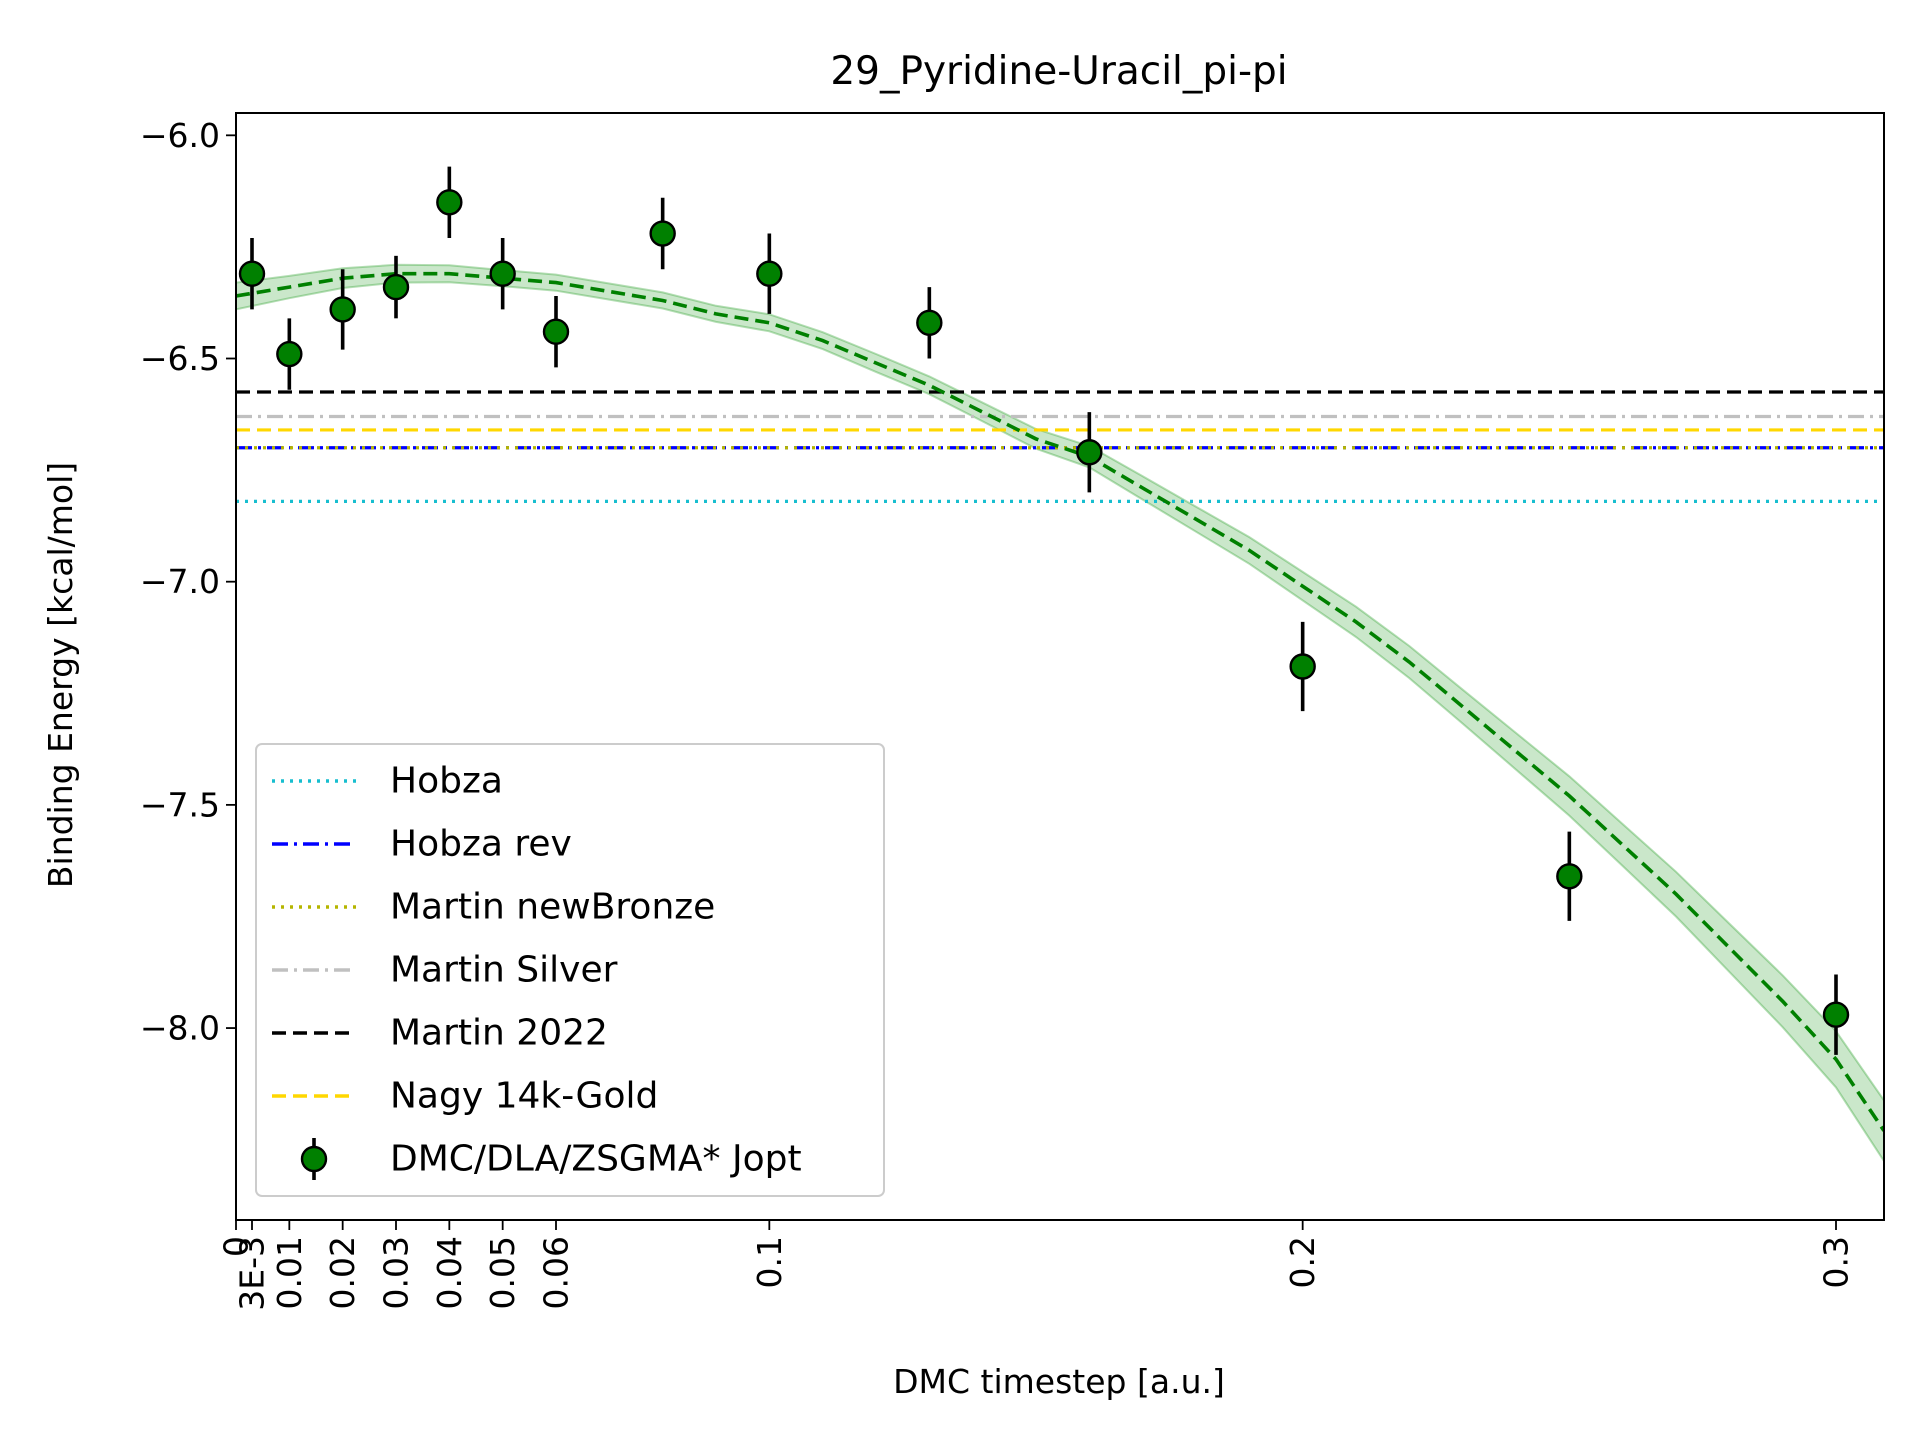 Image resolution: width=1920 pixels, height=1445 pixels. What do you see at coordinates (1302, 1262) in the screenshot?
I see `x-tick-label-9: 0.2` at bounding box center [1302, 1262].